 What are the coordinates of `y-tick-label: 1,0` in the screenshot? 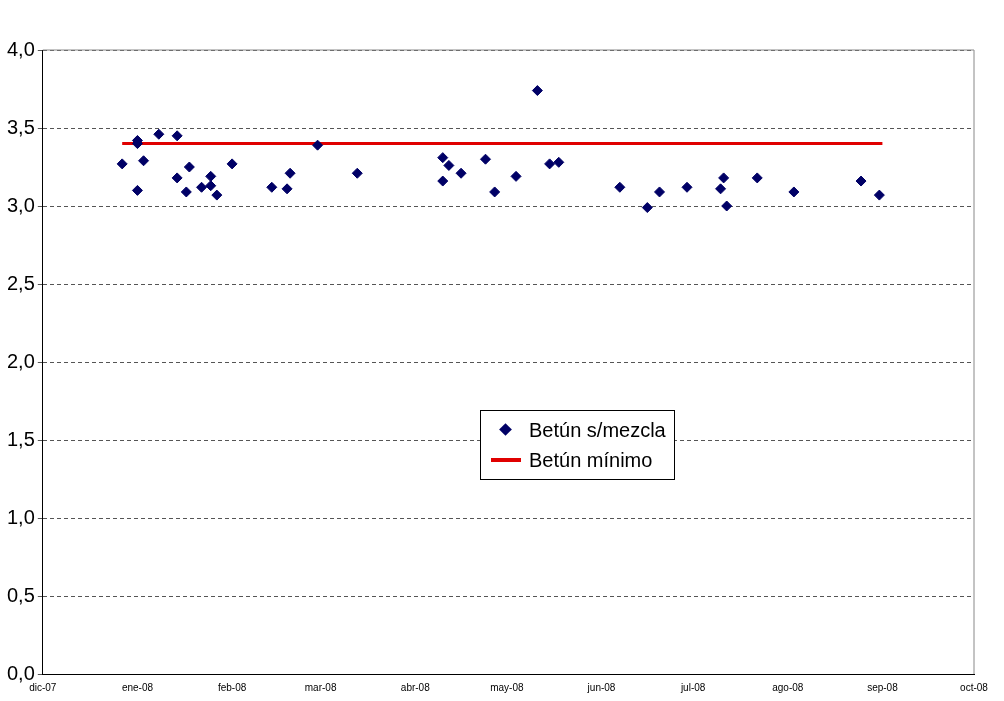 It's located at (20, 516).